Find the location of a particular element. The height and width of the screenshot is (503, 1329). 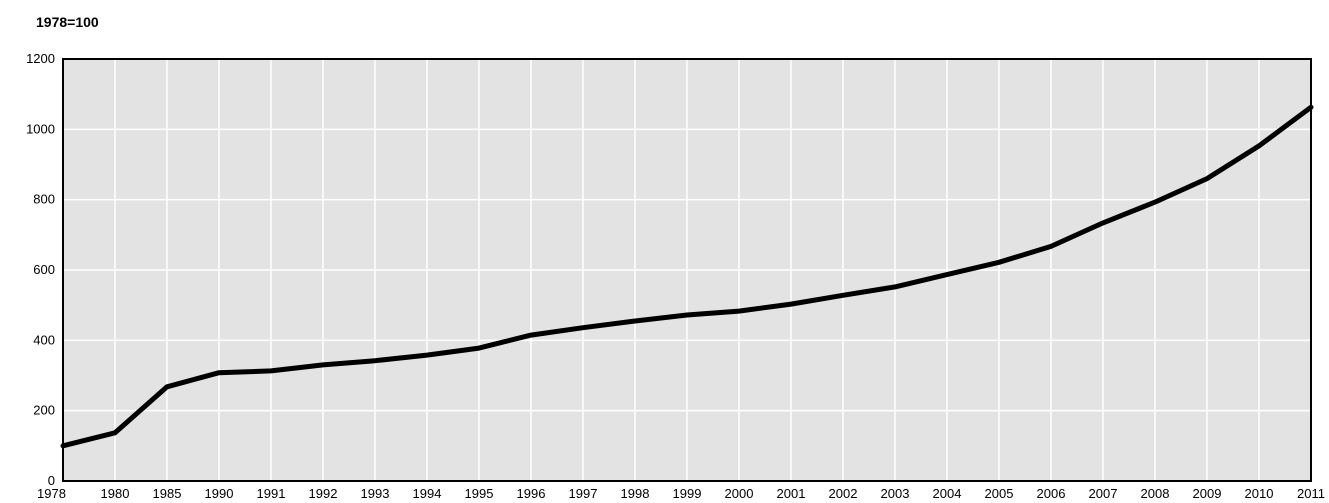

x-tick-label: 1978 is located at coordinates (51, 493).